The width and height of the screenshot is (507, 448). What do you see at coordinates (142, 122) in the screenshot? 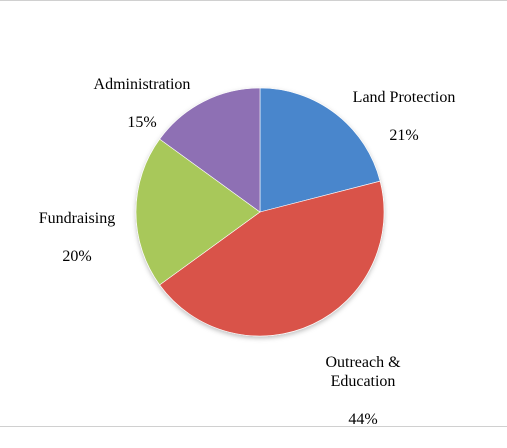
I see `slice-percent: 15%` at bounding box center [142, 122].